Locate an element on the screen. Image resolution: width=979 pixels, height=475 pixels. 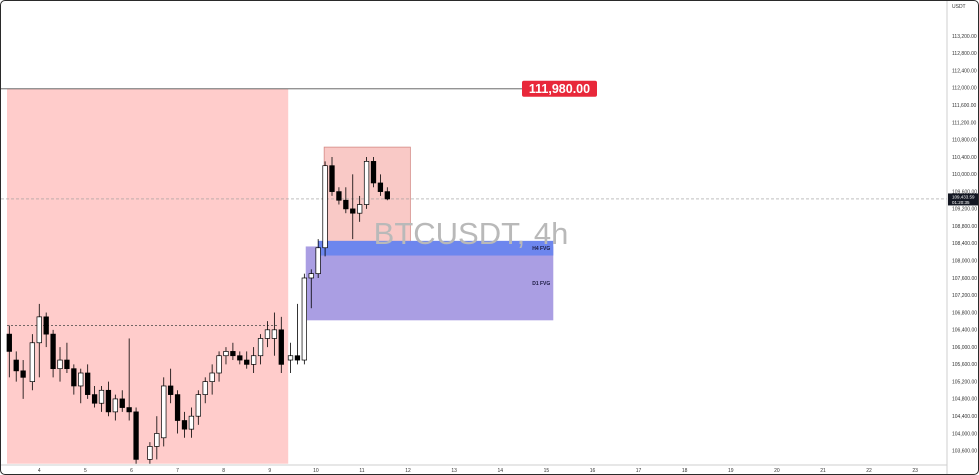
y-tick-label: 105,600.00 is located at coordinates (964, 365).